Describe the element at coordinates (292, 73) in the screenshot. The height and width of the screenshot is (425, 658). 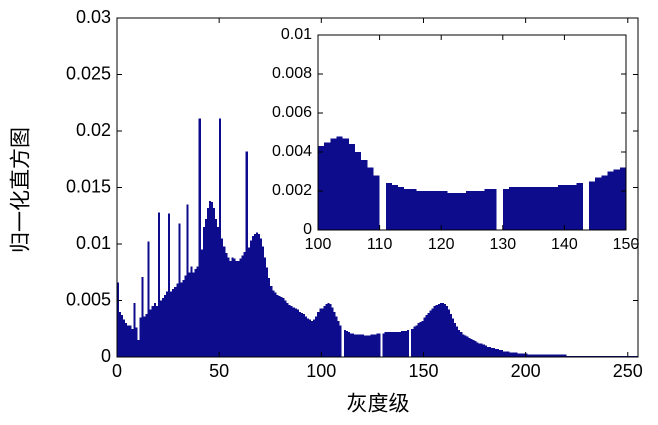
I see `y-tick-label: 0.008` at that location.